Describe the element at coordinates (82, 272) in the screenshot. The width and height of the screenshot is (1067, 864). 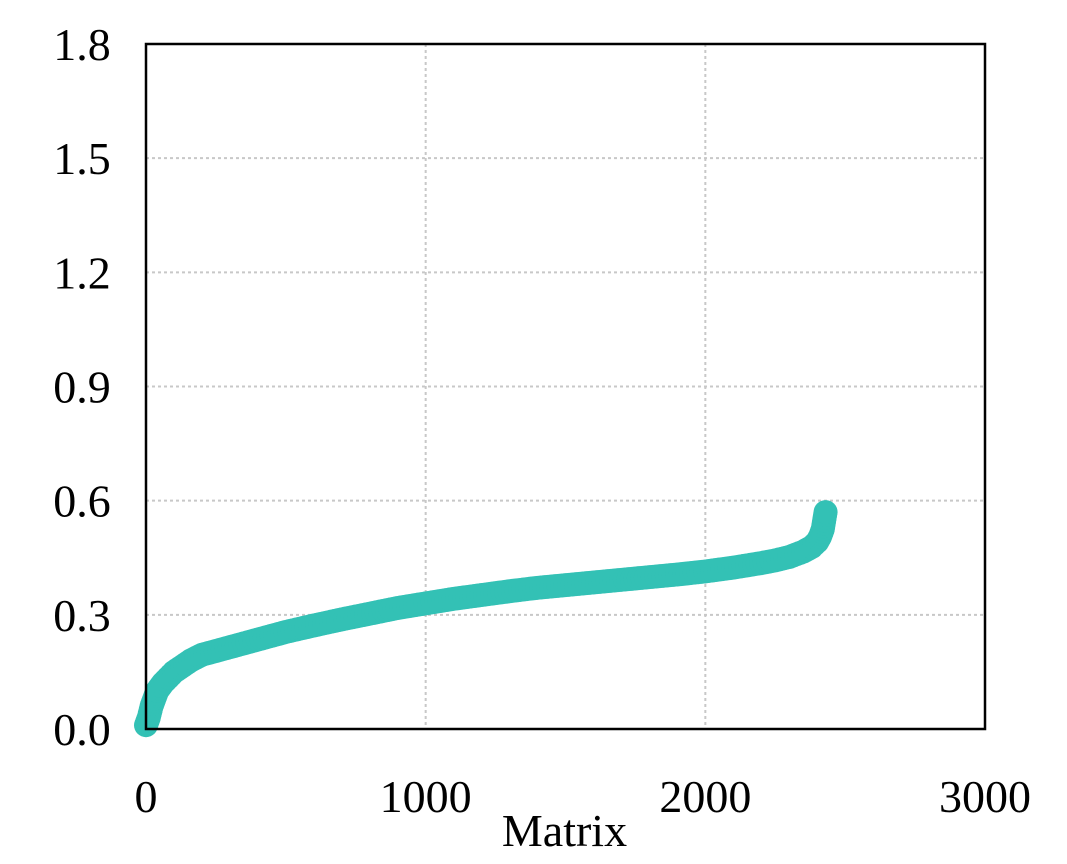
I see `y-tick-label: 1.2` at that location.